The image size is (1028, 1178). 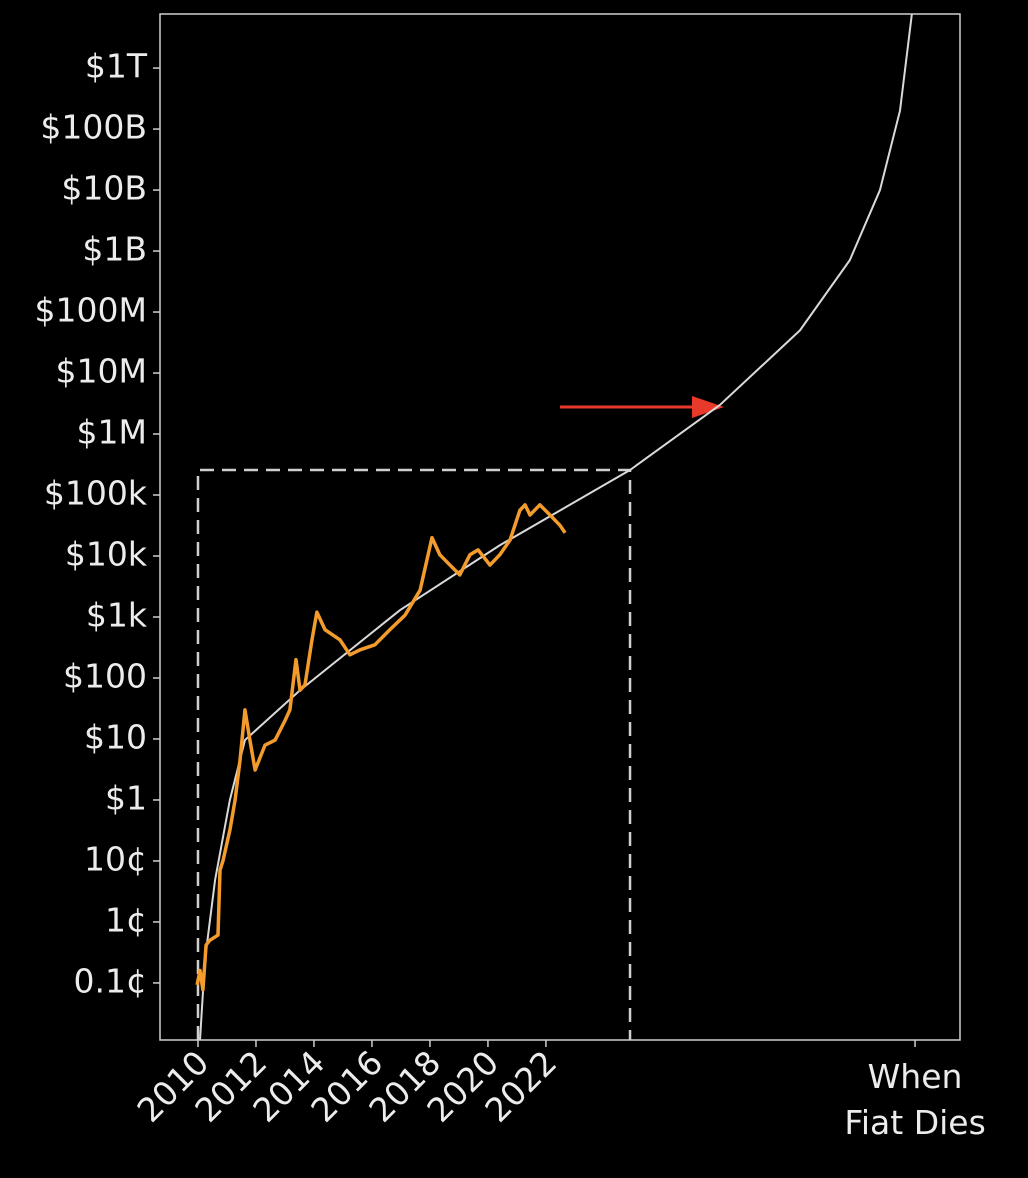 What do you see at coordinates (91, 310) in the screenshot?
I see `y-tick-label: $100M` at bounding box center [91, 310].